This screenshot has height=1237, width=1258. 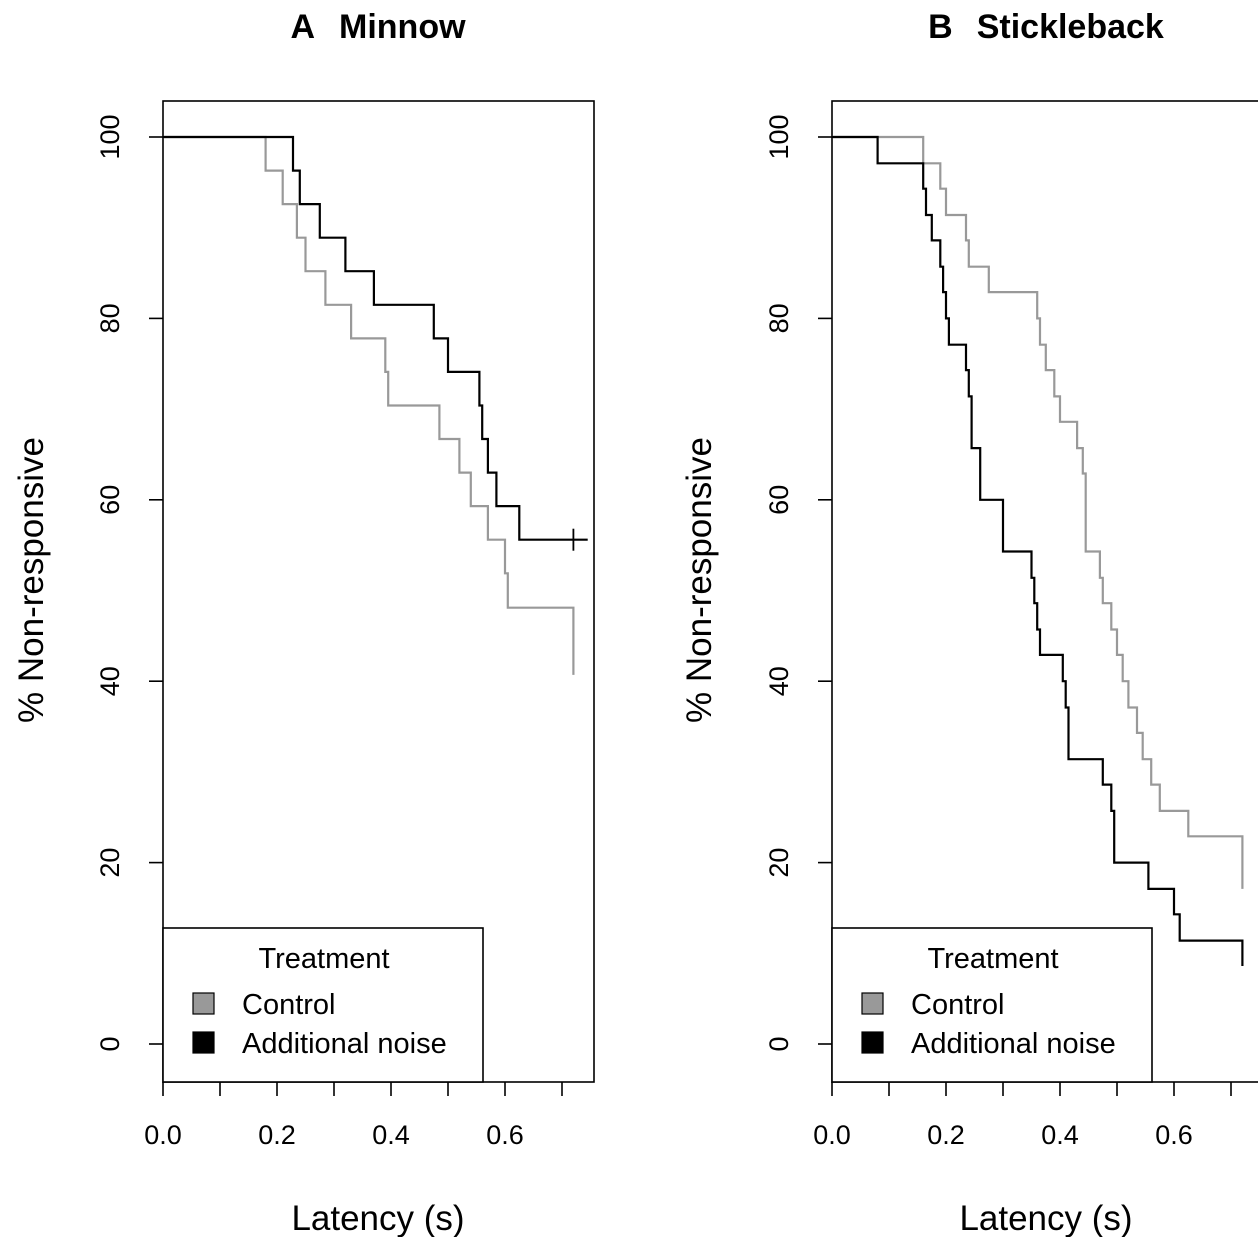 What do you see at coordinates (378, 27) in the screenshot?
I see `panel-a-title: A Minnow` at bounding box center [378, 27].